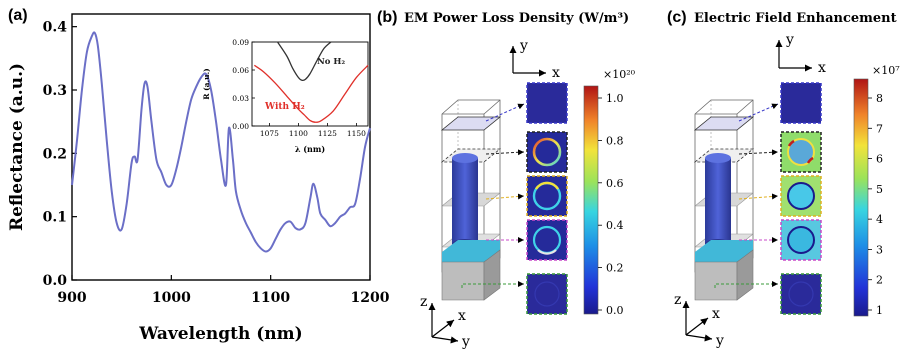 This screenshot has width=917, height=350. Describe the element at coordinates (71, 298) in the screenshot. I see `x-tick-label: 900` at that location.